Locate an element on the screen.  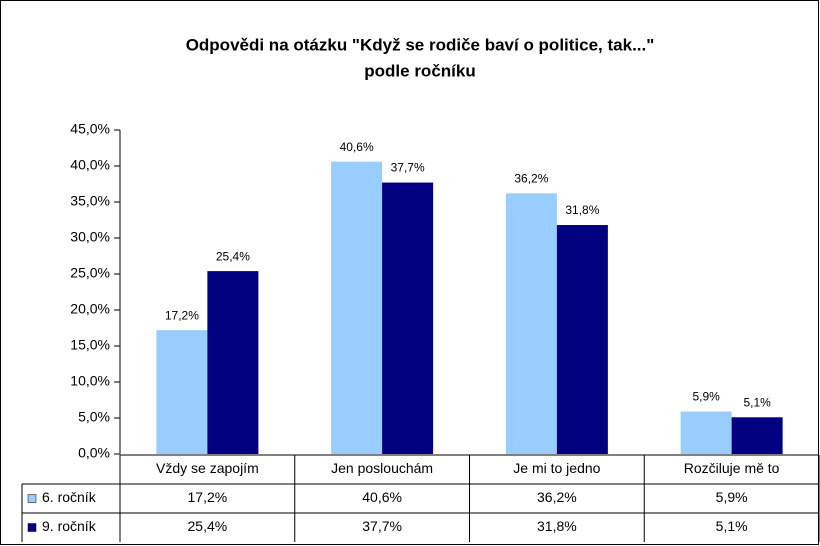
y-tick-label: 35,0% is located at coordinates (90, 201).